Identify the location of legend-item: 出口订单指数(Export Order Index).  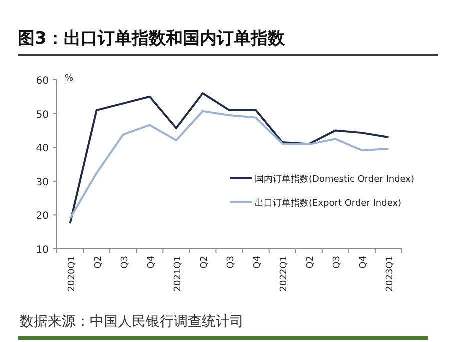
(316, 204).